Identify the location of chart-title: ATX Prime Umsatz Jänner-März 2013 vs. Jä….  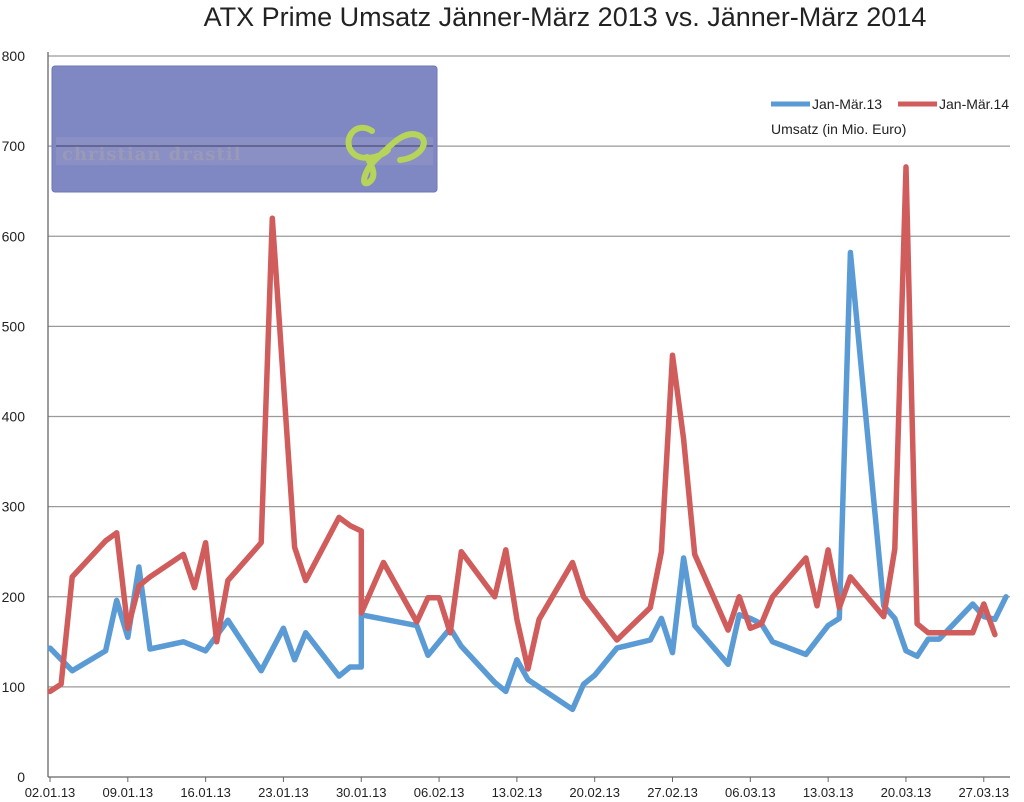
(565, 17).